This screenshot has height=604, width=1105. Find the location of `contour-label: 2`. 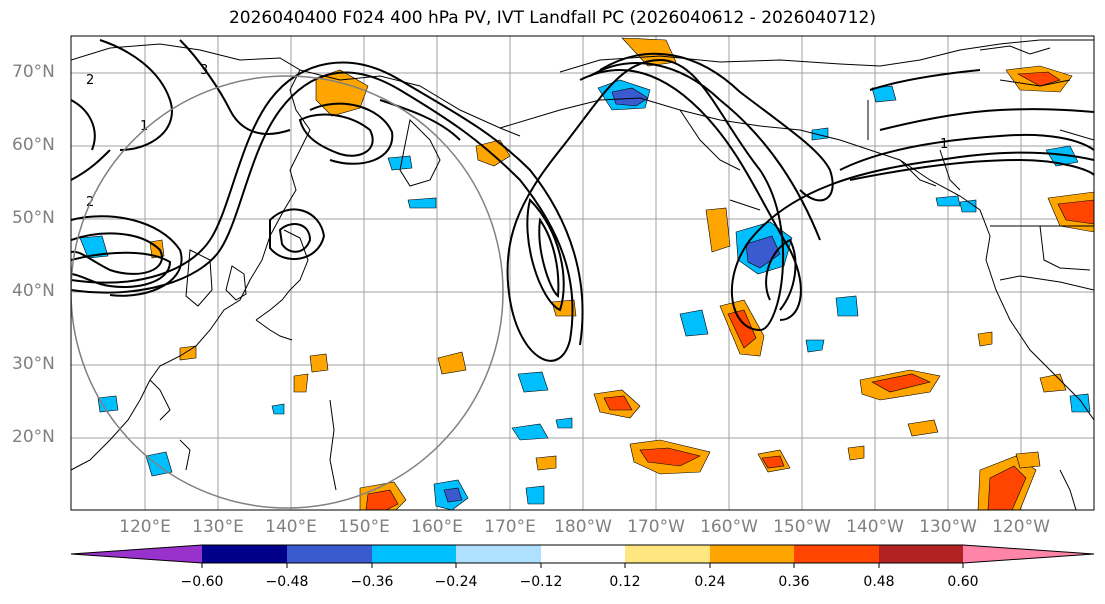

contour-label: 2 is located at coordinates (90, 80).